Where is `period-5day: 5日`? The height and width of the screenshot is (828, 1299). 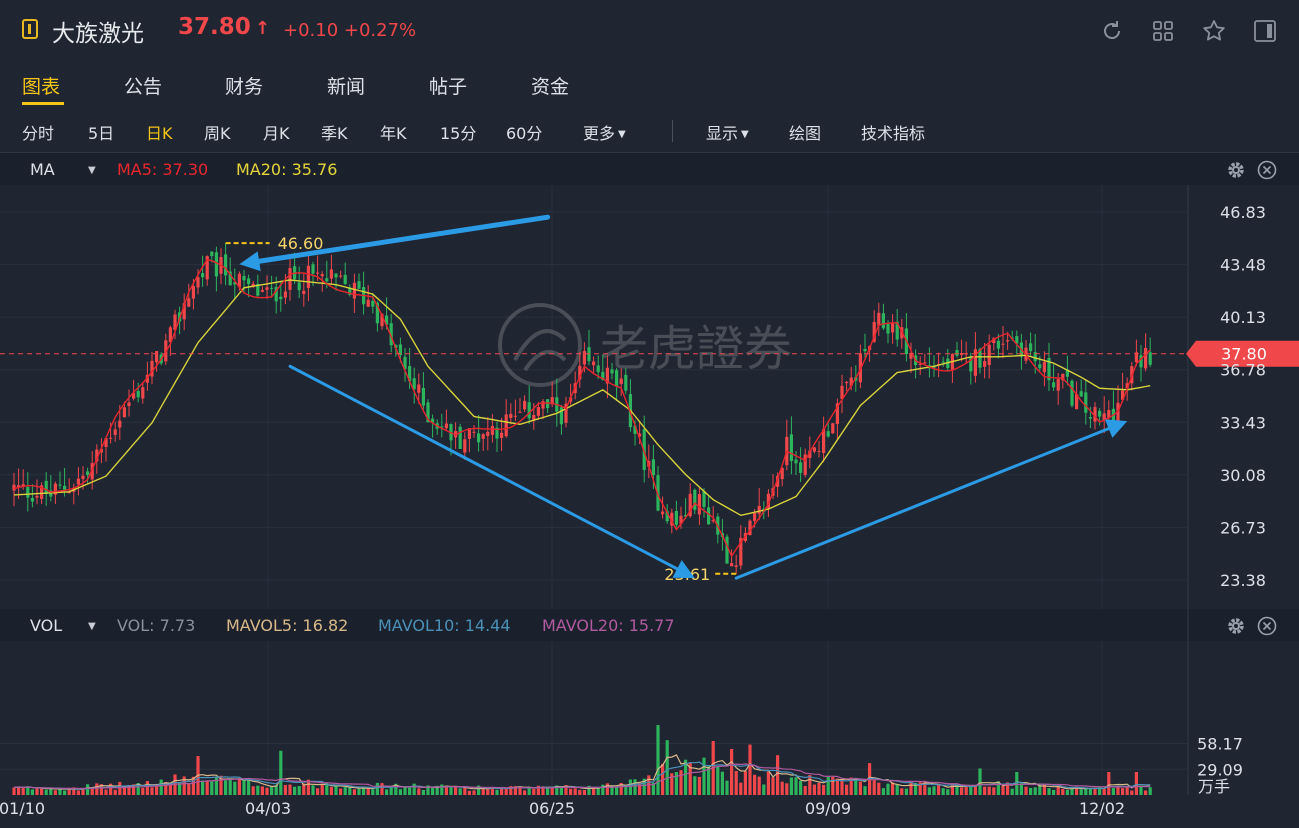 period-5day: 5日 is located at coordinates (101, 133).